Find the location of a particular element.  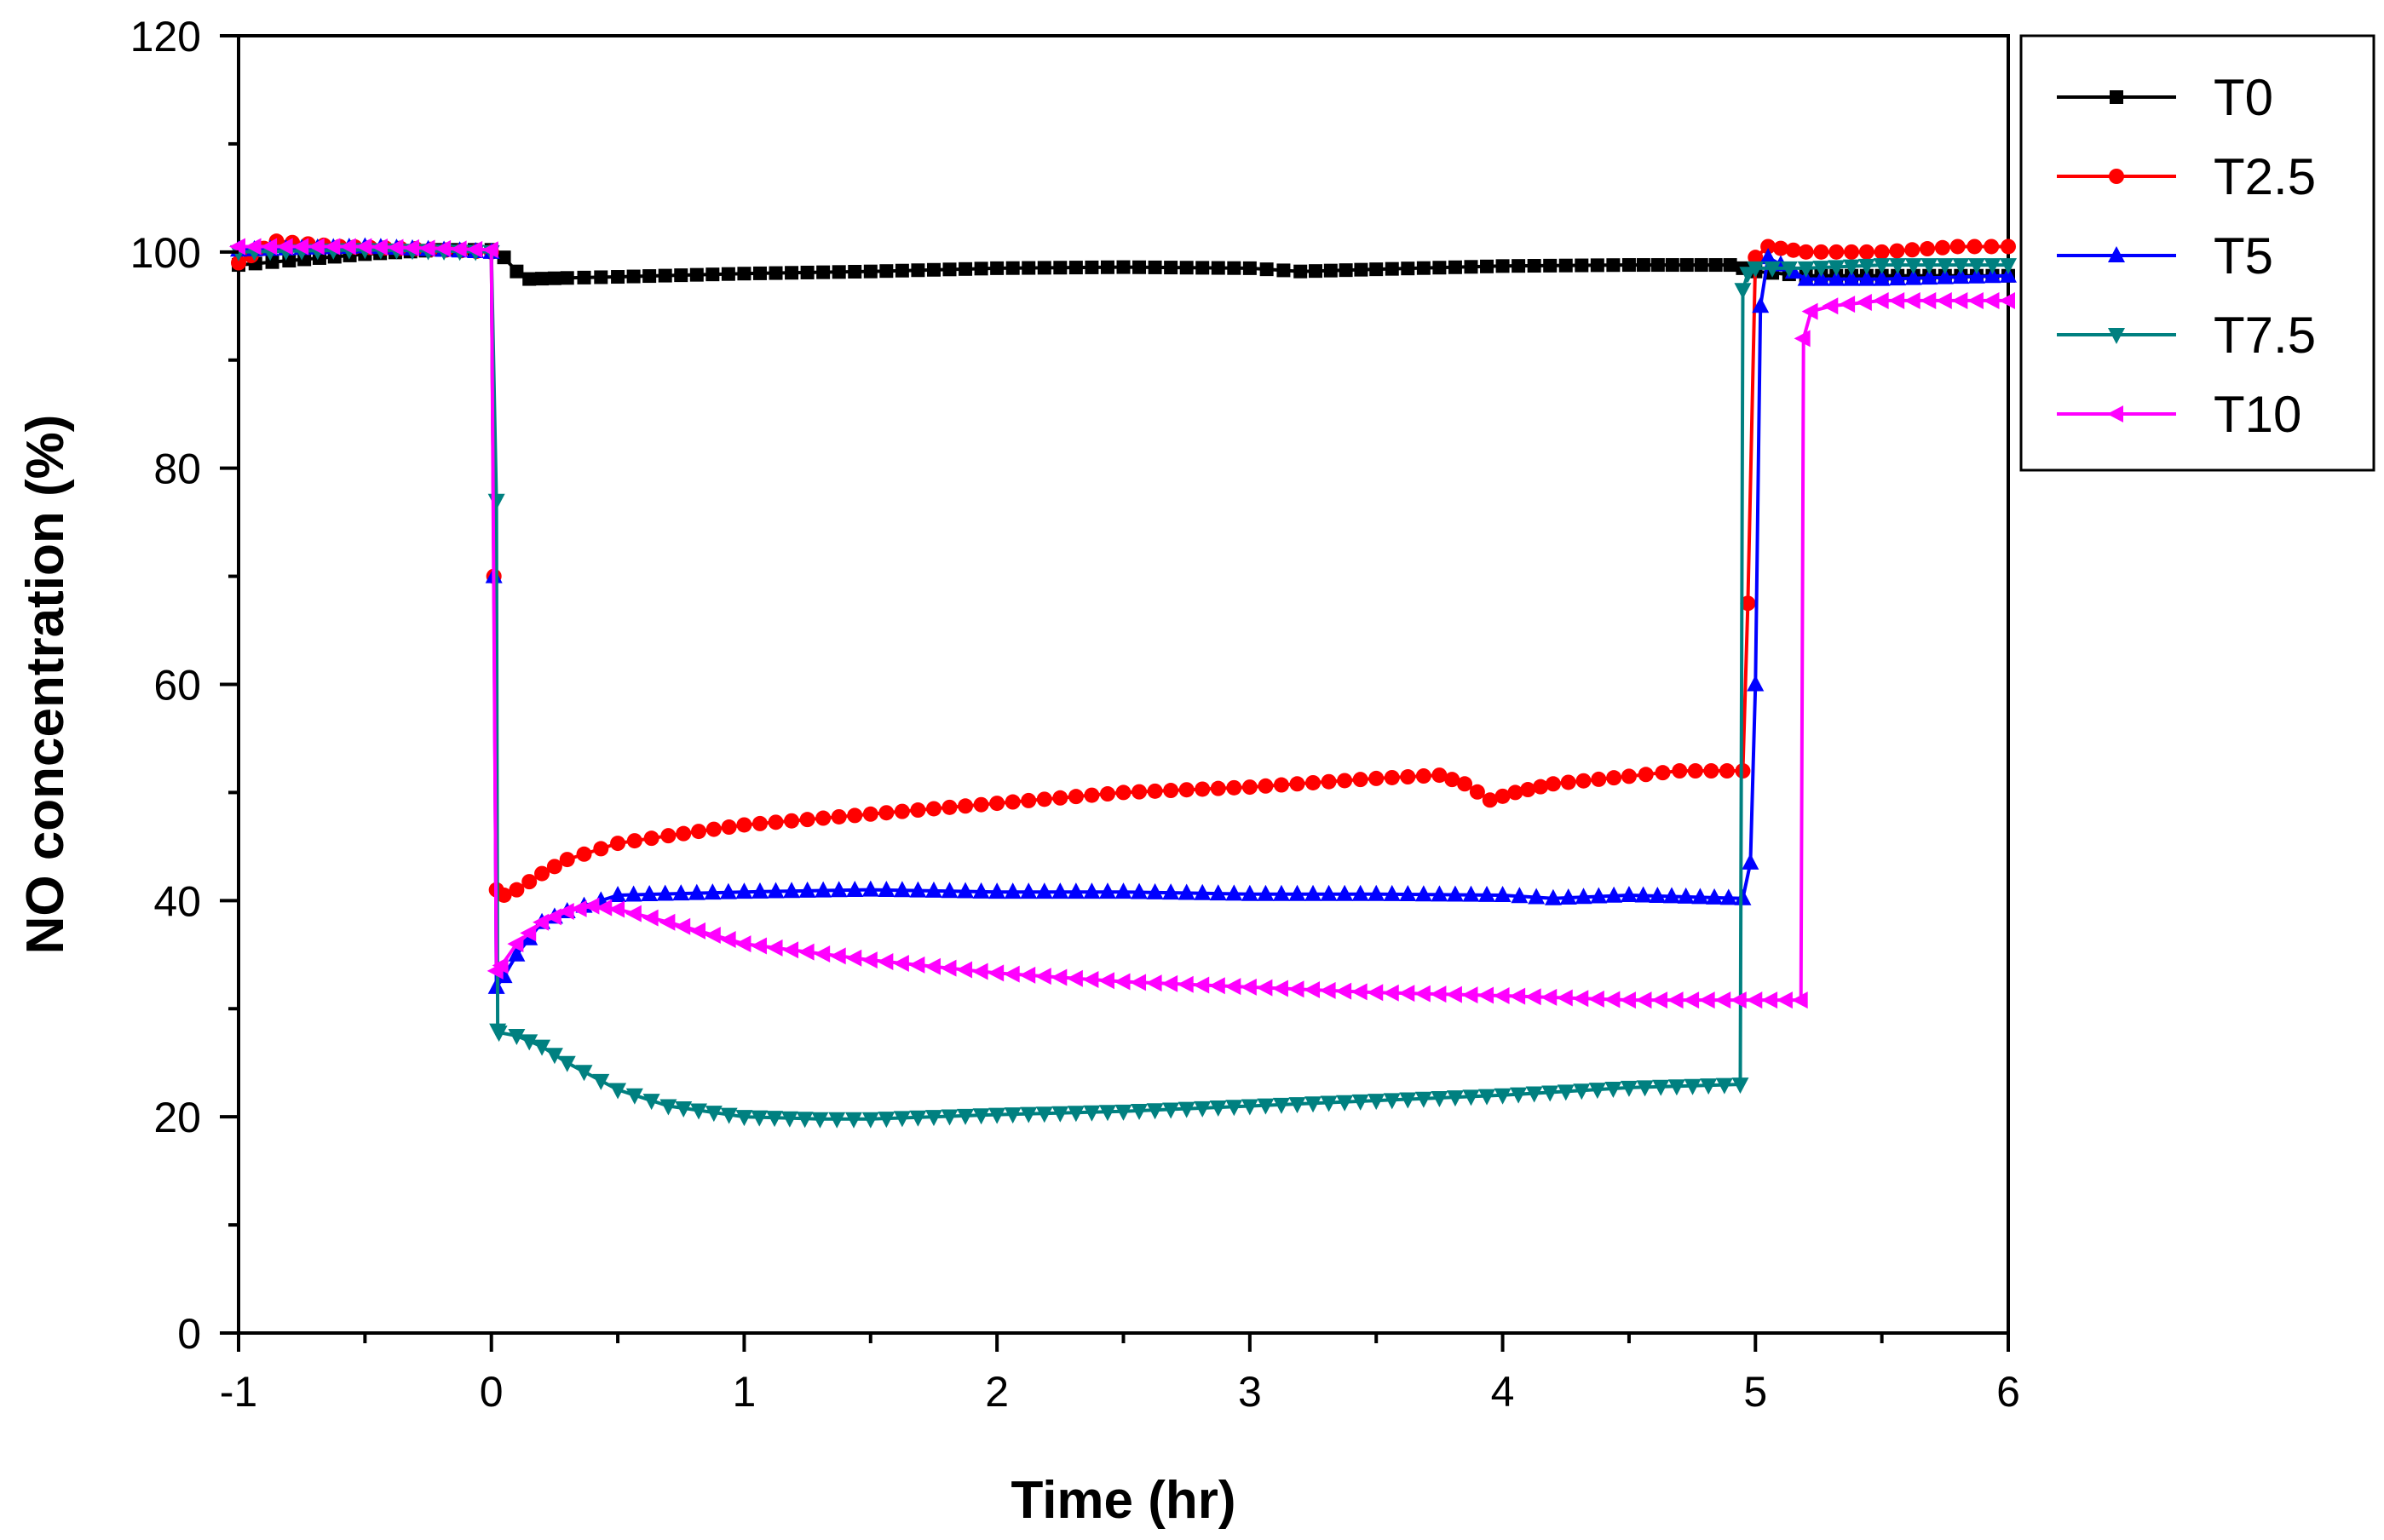

y-tick-label: 40 is located at coordinates (177, 901).